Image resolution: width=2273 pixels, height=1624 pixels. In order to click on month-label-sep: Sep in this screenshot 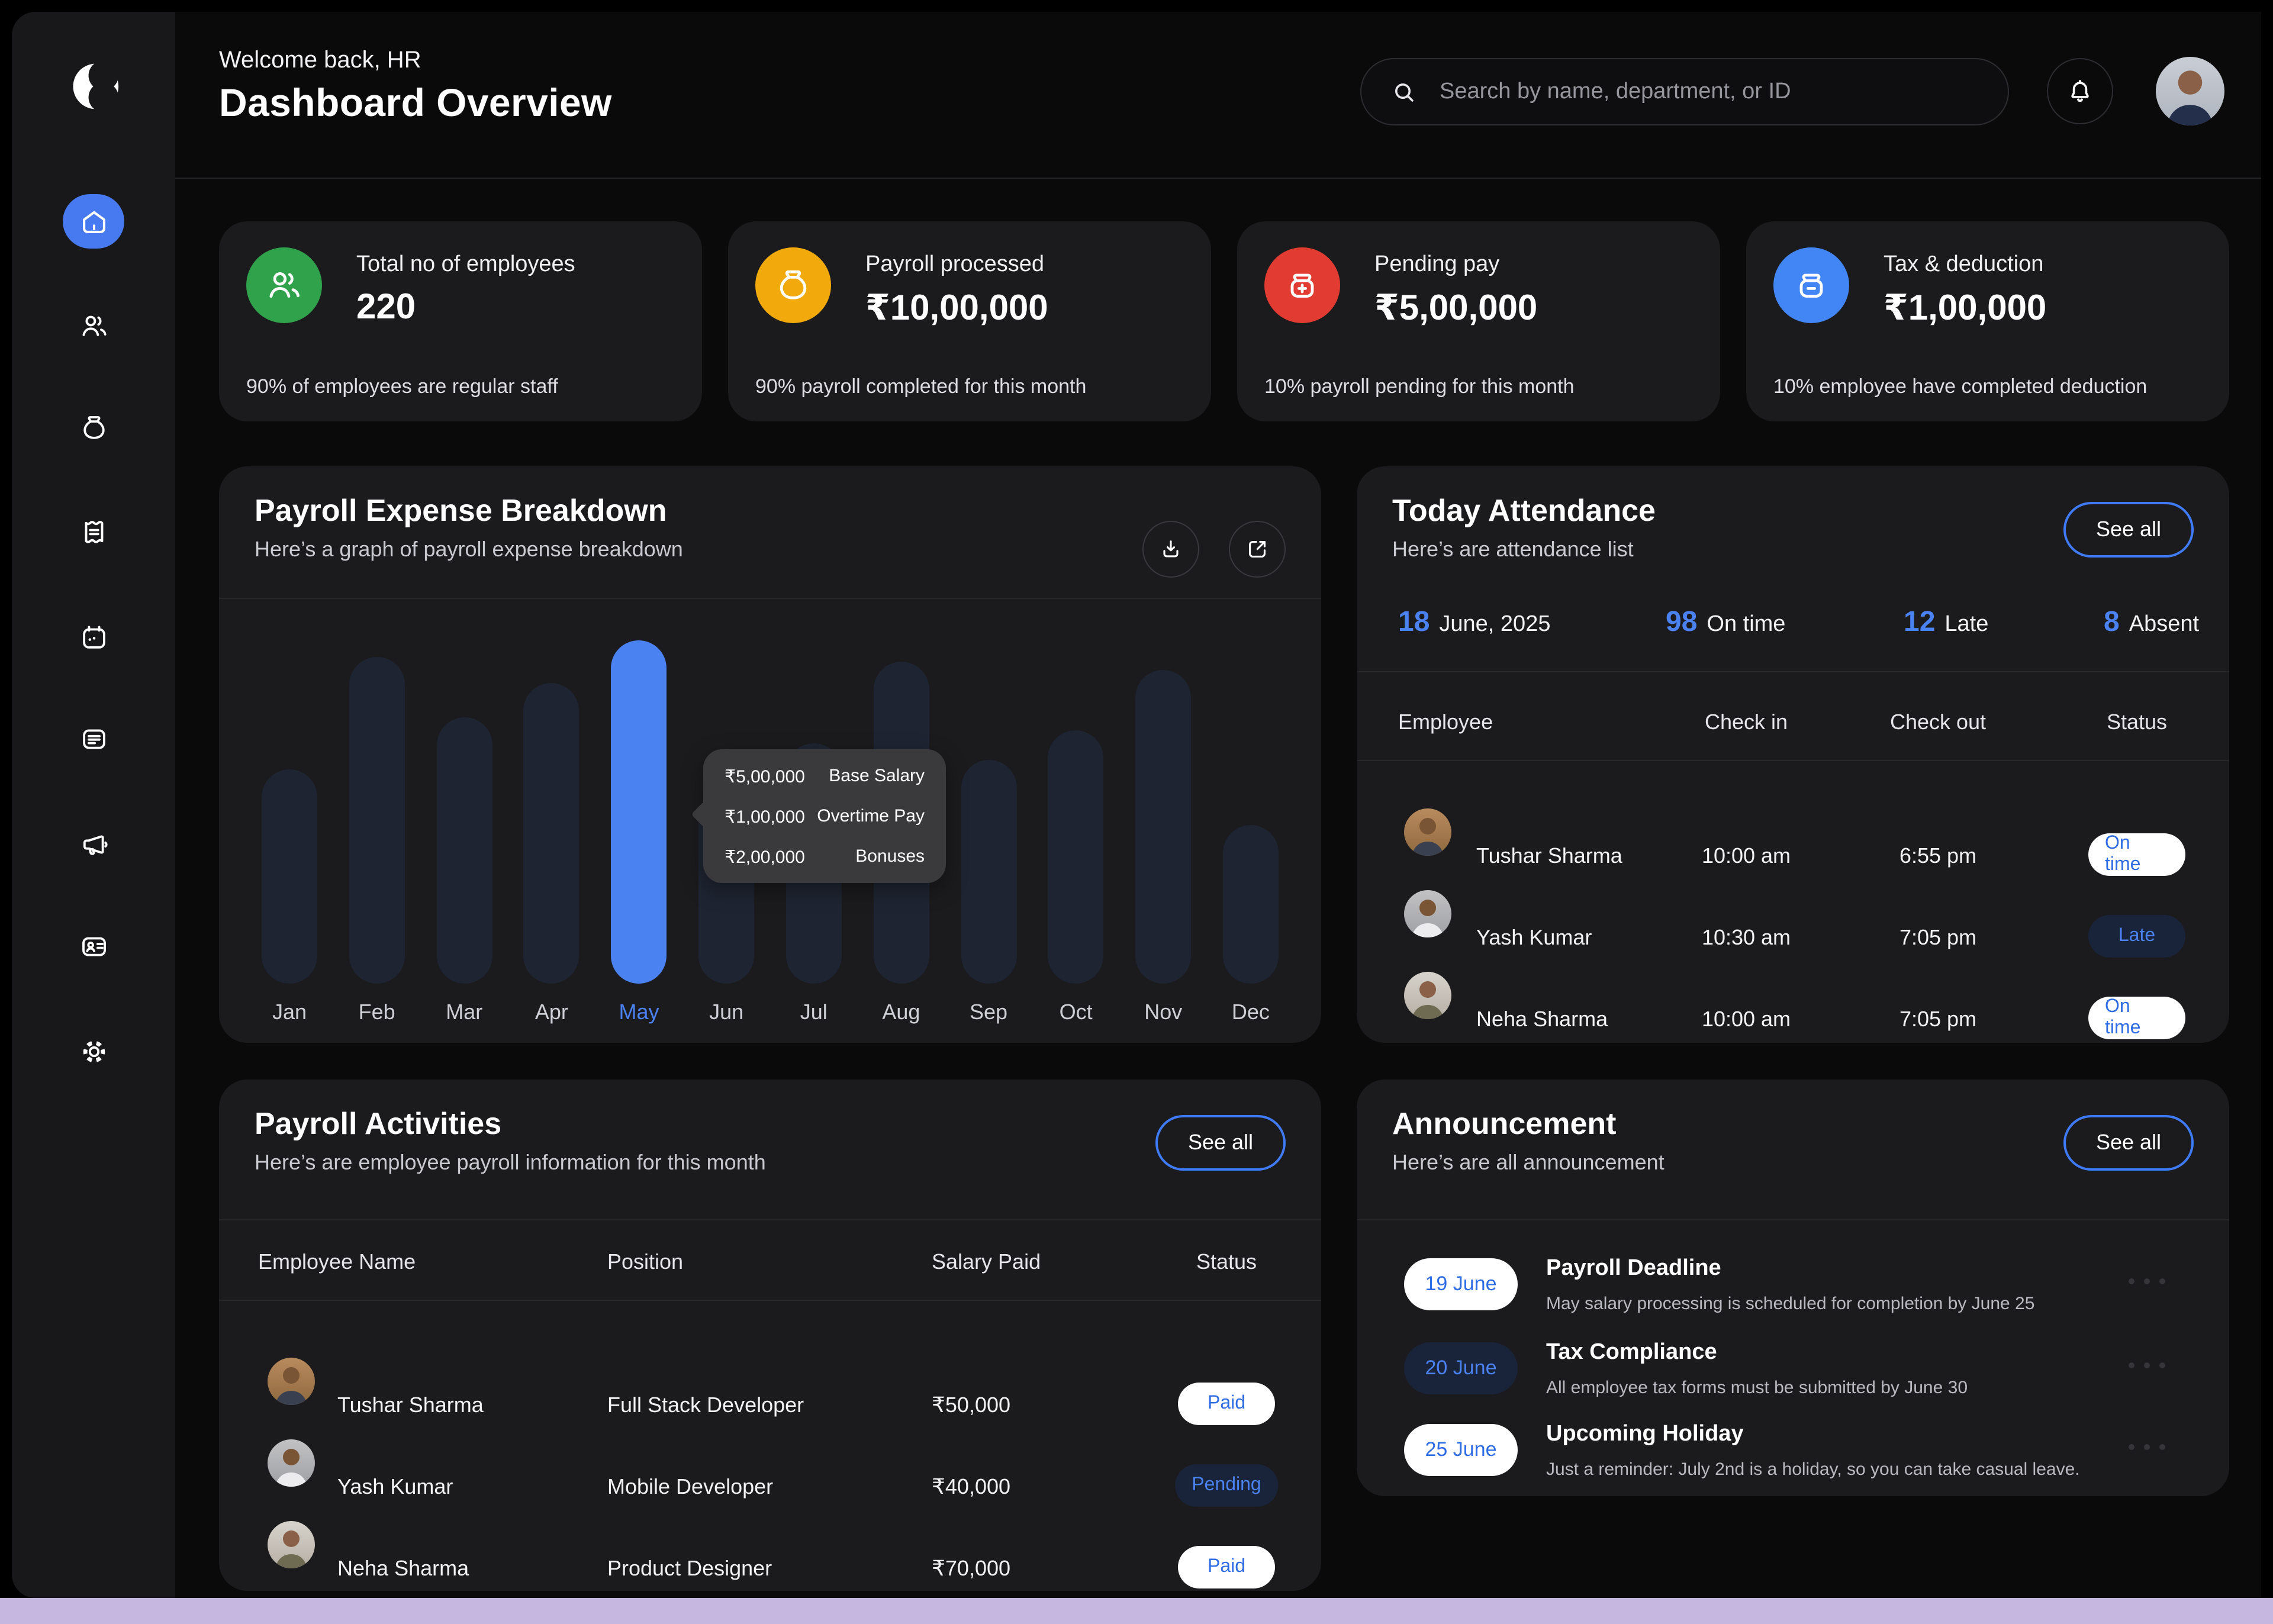, I will do `click(988, 1012)`.